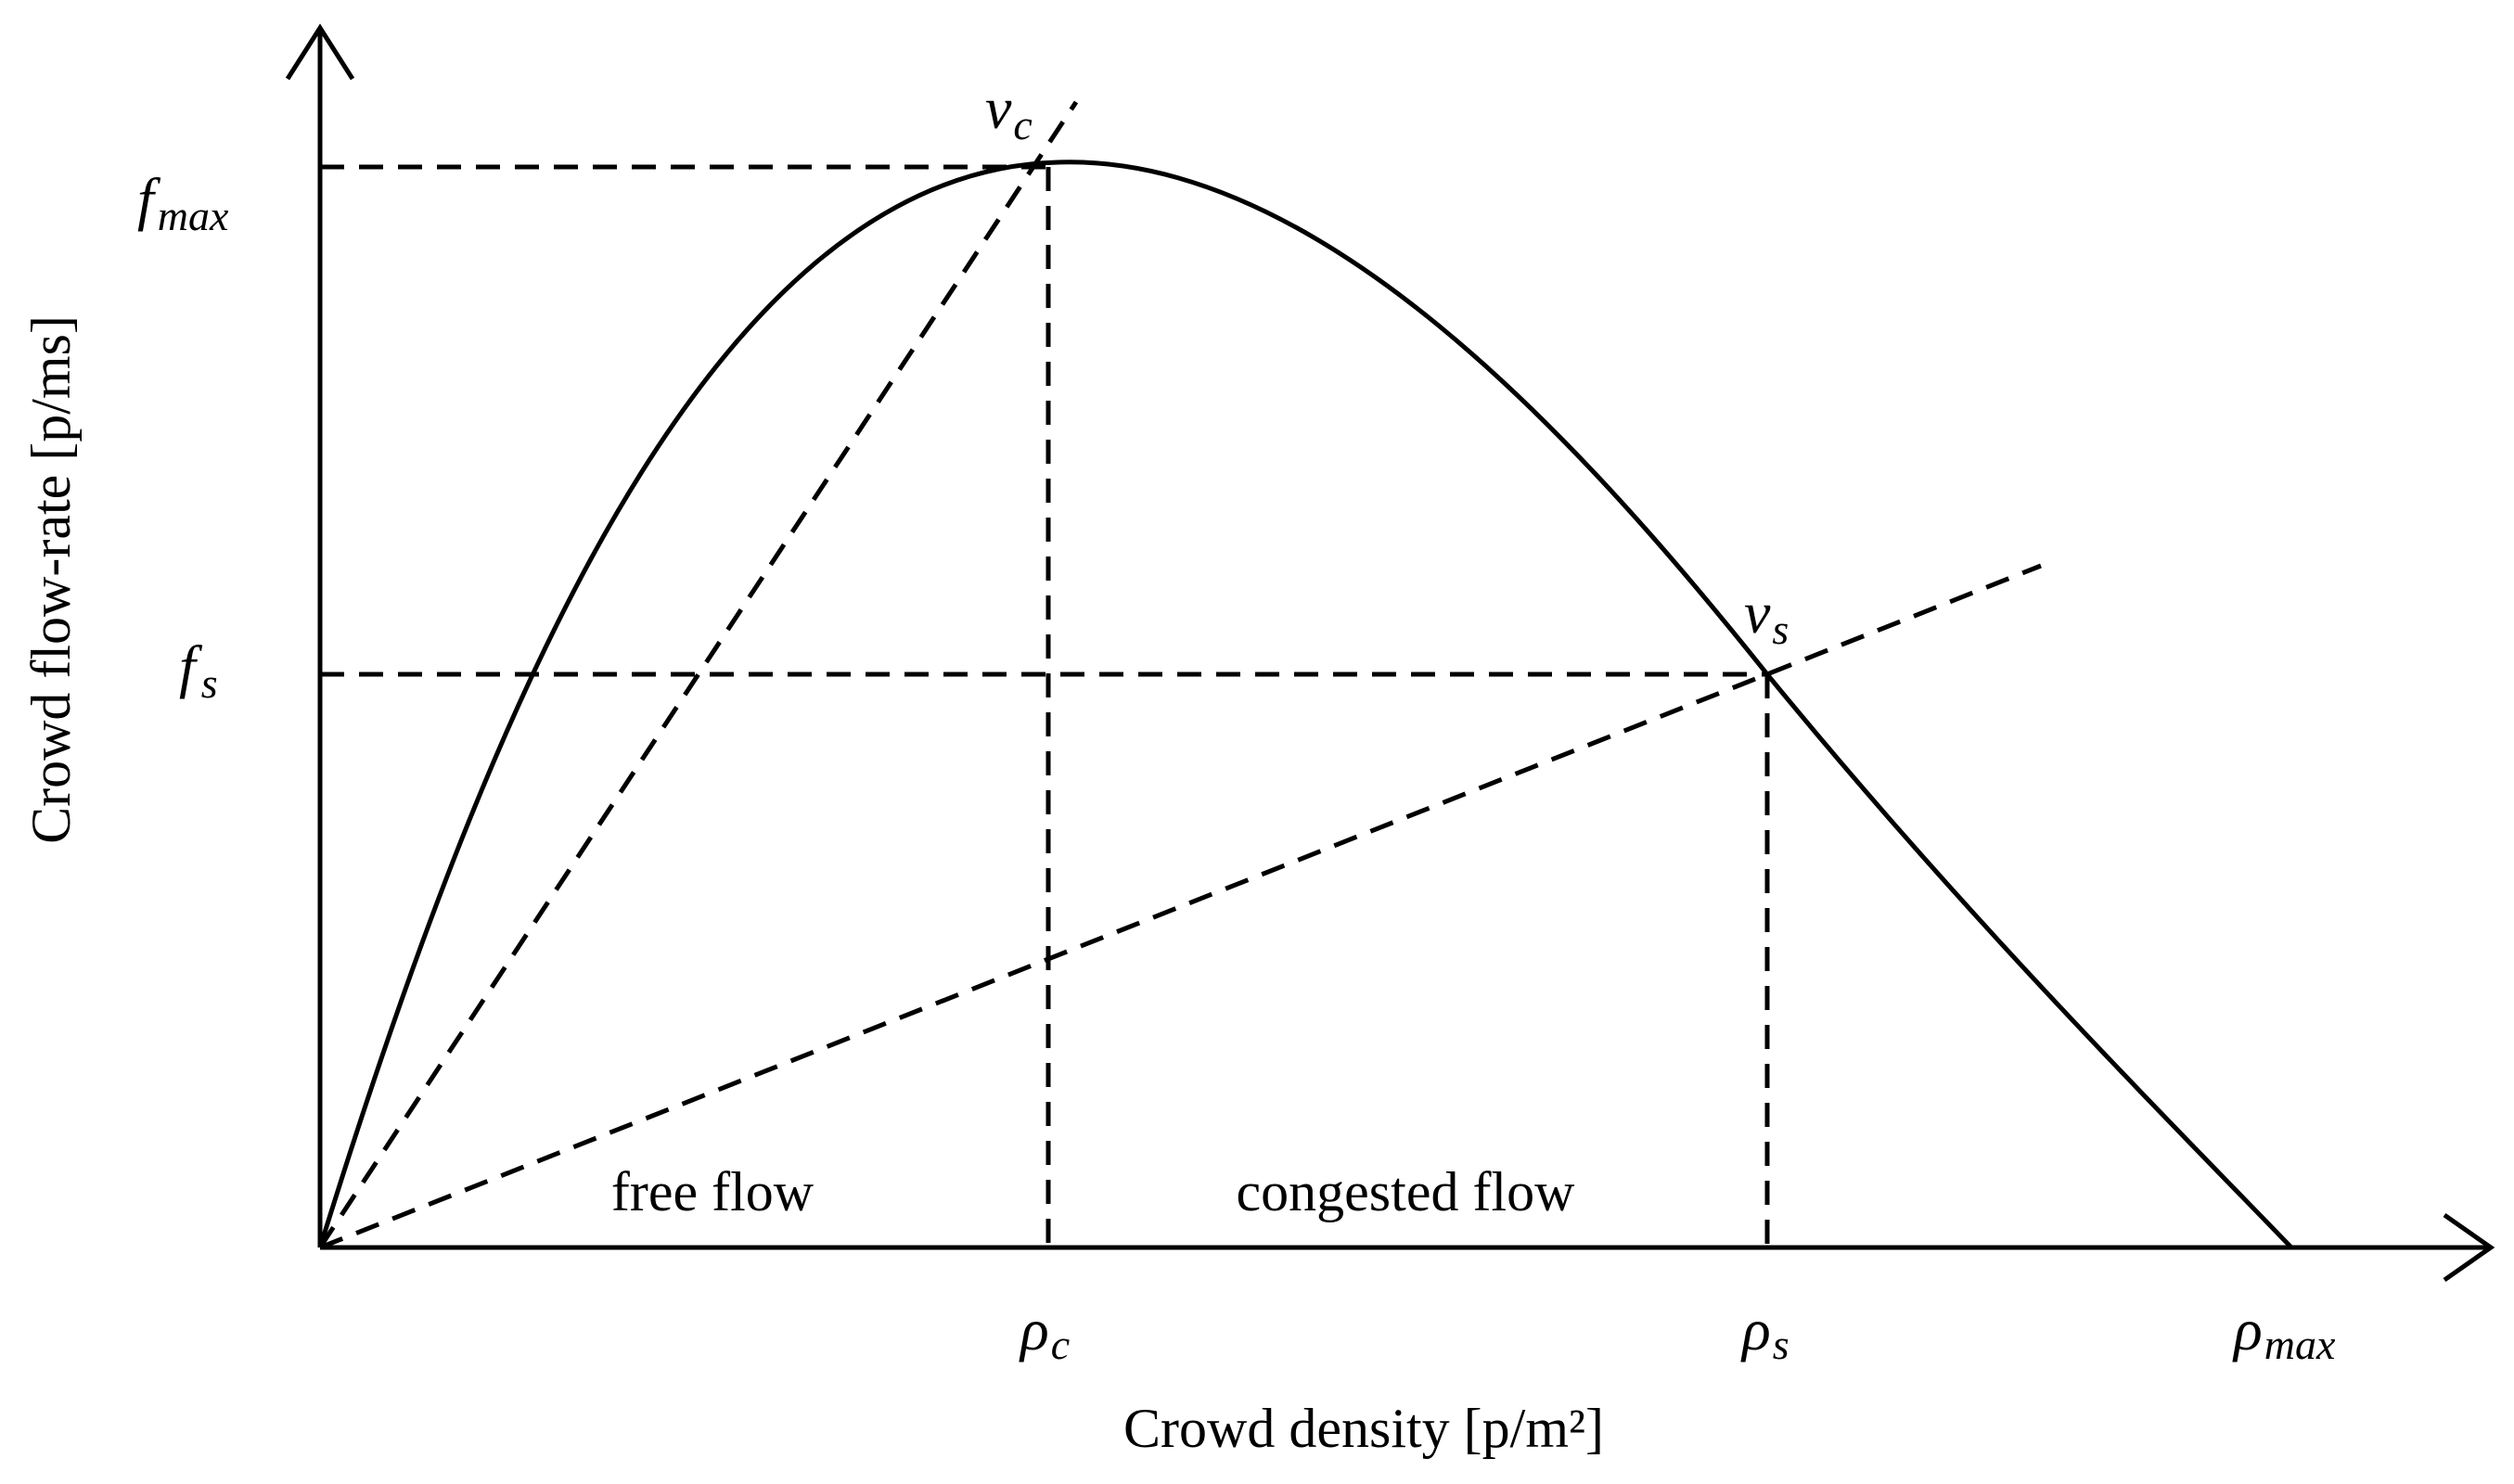  I want to click on congested-flow-label: congested flow, so click(1407, 1191).